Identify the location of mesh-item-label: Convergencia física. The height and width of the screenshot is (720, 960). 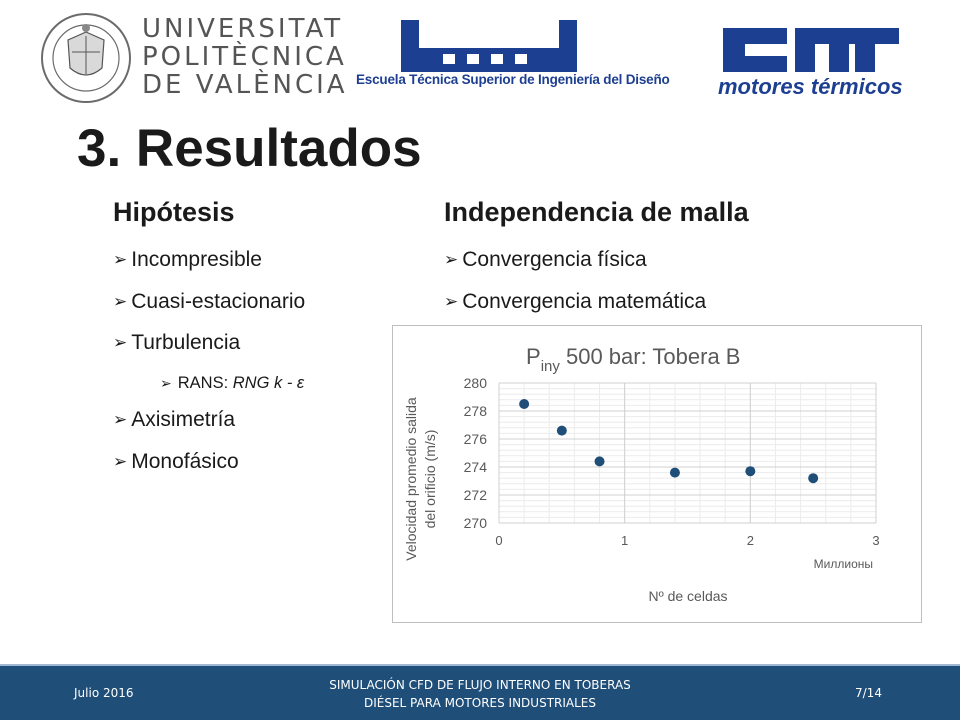
(554, 259).